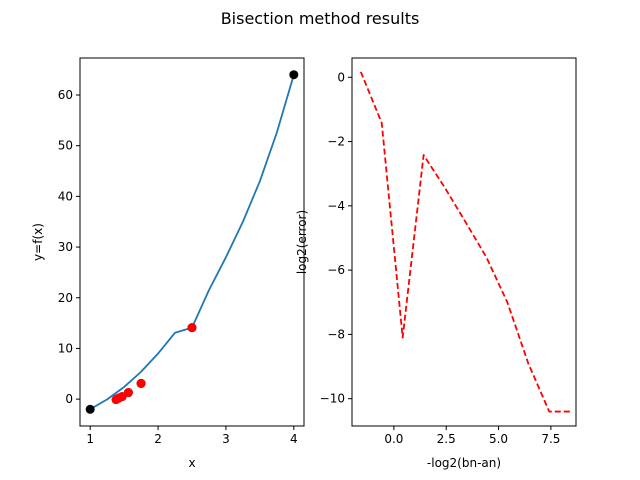  What do you see at coordinates (336, 142) in the screenshot?
I see `y-tick-label: −2` at bounding box center [336, 142].